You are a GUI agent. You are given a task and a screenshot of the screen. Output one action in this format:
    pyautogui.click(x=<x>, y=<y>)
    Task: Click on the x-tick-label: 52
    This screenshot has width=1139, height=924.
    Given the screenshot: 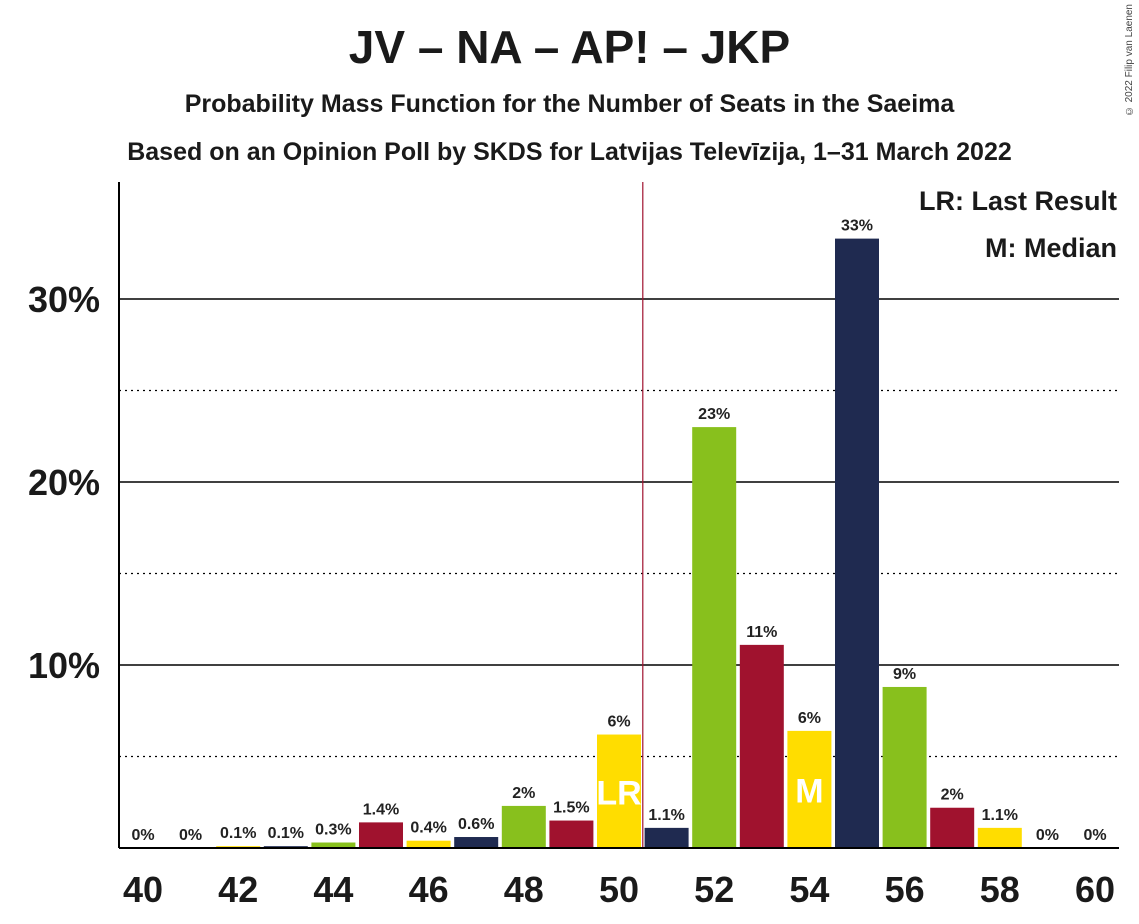 What is the action you would take?
    pyautogui.click(x=714, y=889)
    